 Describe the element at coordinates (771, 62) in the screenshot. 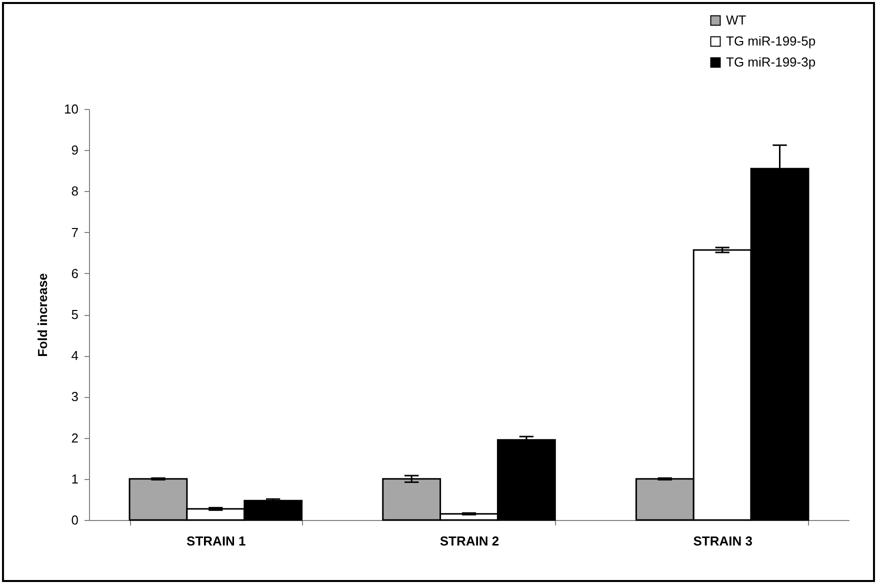

I see `legend-label: TG miR-199-3p` at that location.